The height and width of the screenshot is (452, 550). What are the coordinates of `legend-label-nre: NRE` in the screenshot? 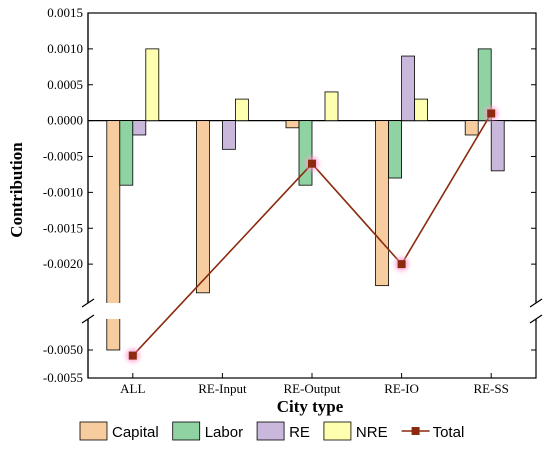 It's located at (372, 432).